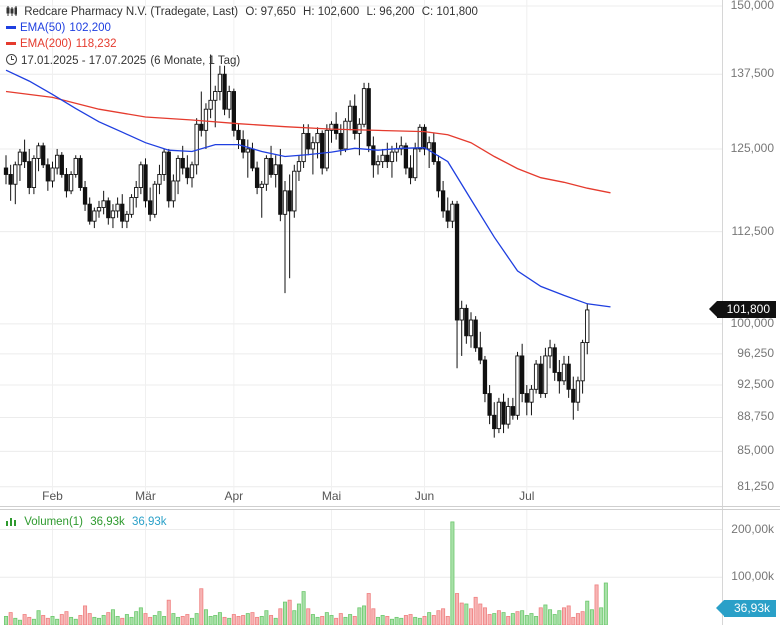 Image resolution: width=780 pixels, height=625 pixels. Describe the element at coordinates (751, 608) in the screenshot. I see `volume-badge-value: 36,93k` at that location.